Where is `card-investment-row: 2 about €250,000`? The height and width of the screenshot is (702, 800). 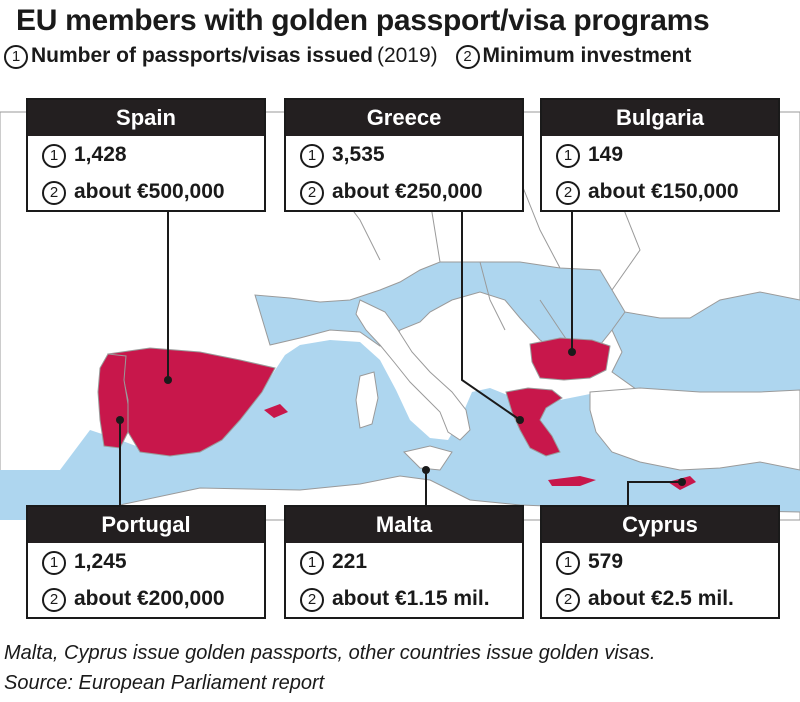
card-investment-row: 2 about €250,000 is located at coordinates (404, 191).